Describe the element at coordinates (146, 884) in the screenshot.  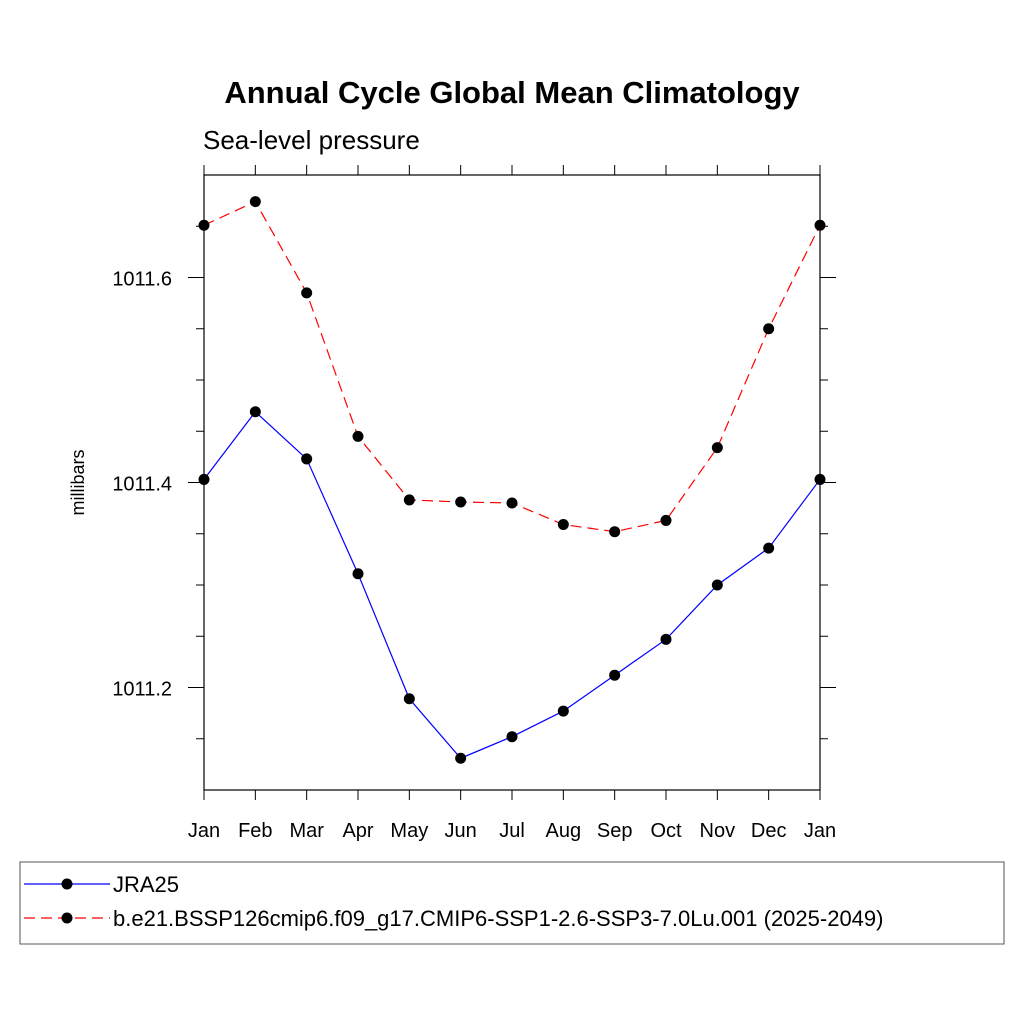
I see `legend-label-1: JRA25` at that location.